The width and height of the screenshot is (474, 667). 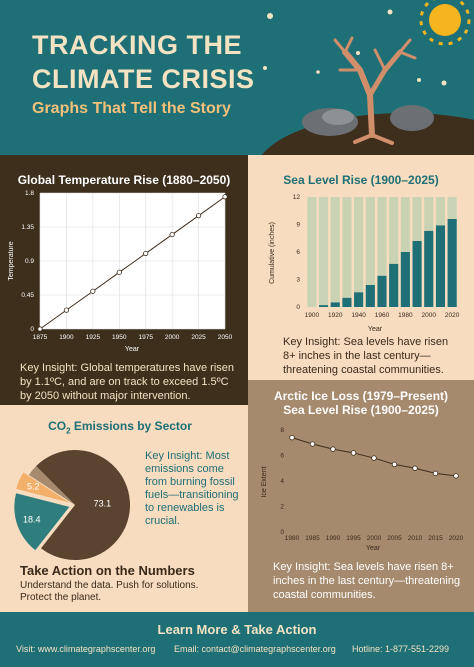 I want to click on y-tick-label: 0.45, so click(x=27, y=295).